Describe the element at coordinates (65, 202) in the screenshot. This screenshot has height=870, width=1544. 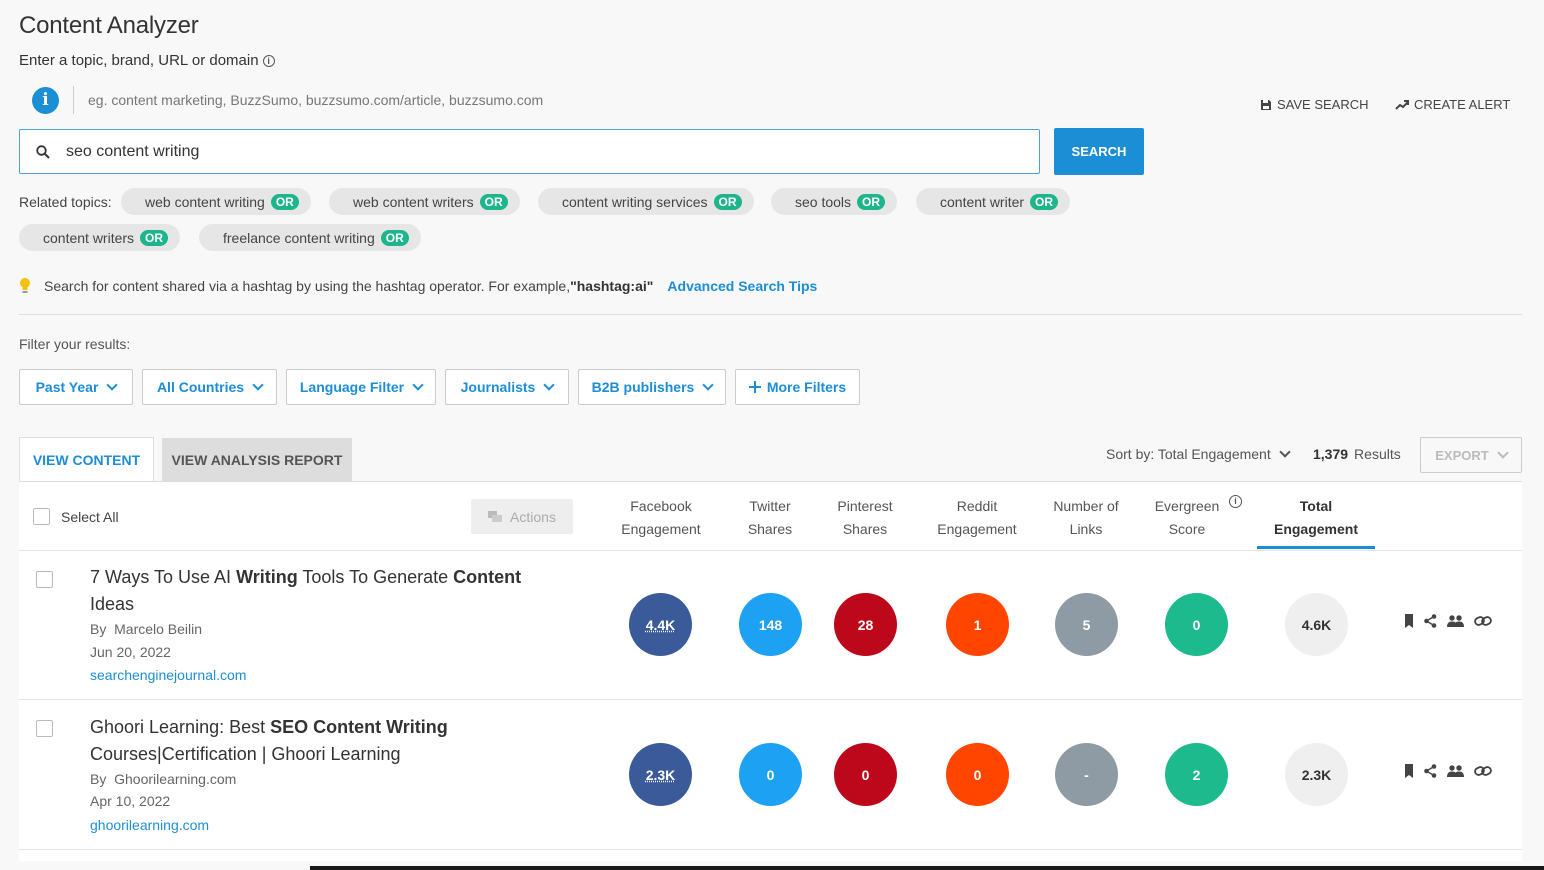
I see `related-topics-label: Related topics:` at that location.